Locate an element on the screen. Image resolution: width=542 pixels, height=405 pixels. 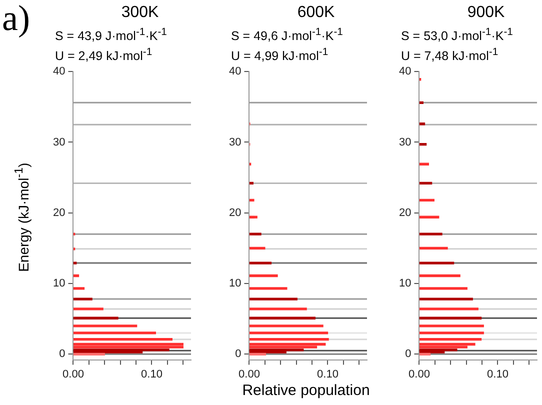
chart-subtitle: S = 53,0 J·mol$^{-1}$·K$^{-1}$ is located at coordinates (457, 35).